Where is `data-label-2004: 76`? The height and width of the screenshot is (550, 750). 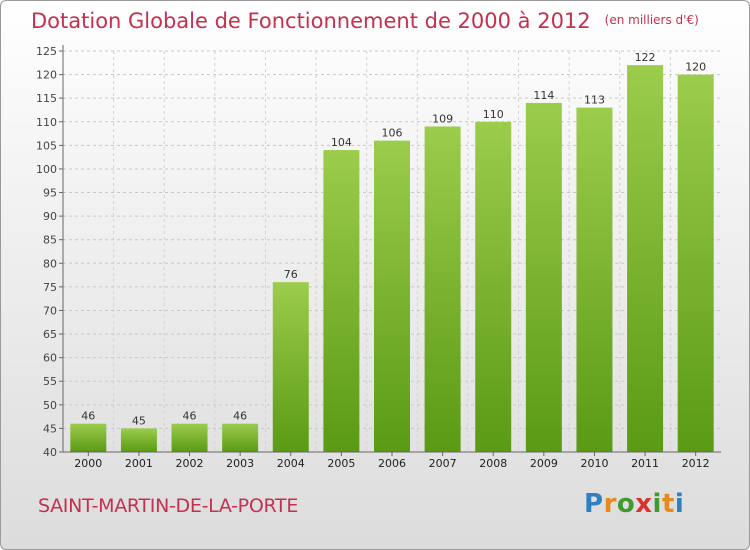
data-label-2004: 76 is located at coordinates (291, 274).